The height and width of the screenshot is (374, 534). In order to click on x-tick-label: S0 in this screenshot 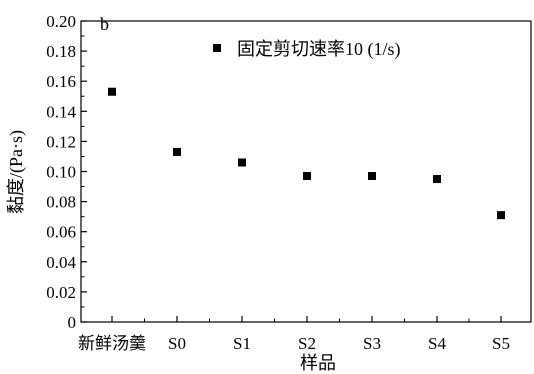, I will do `click(177, 343)`.